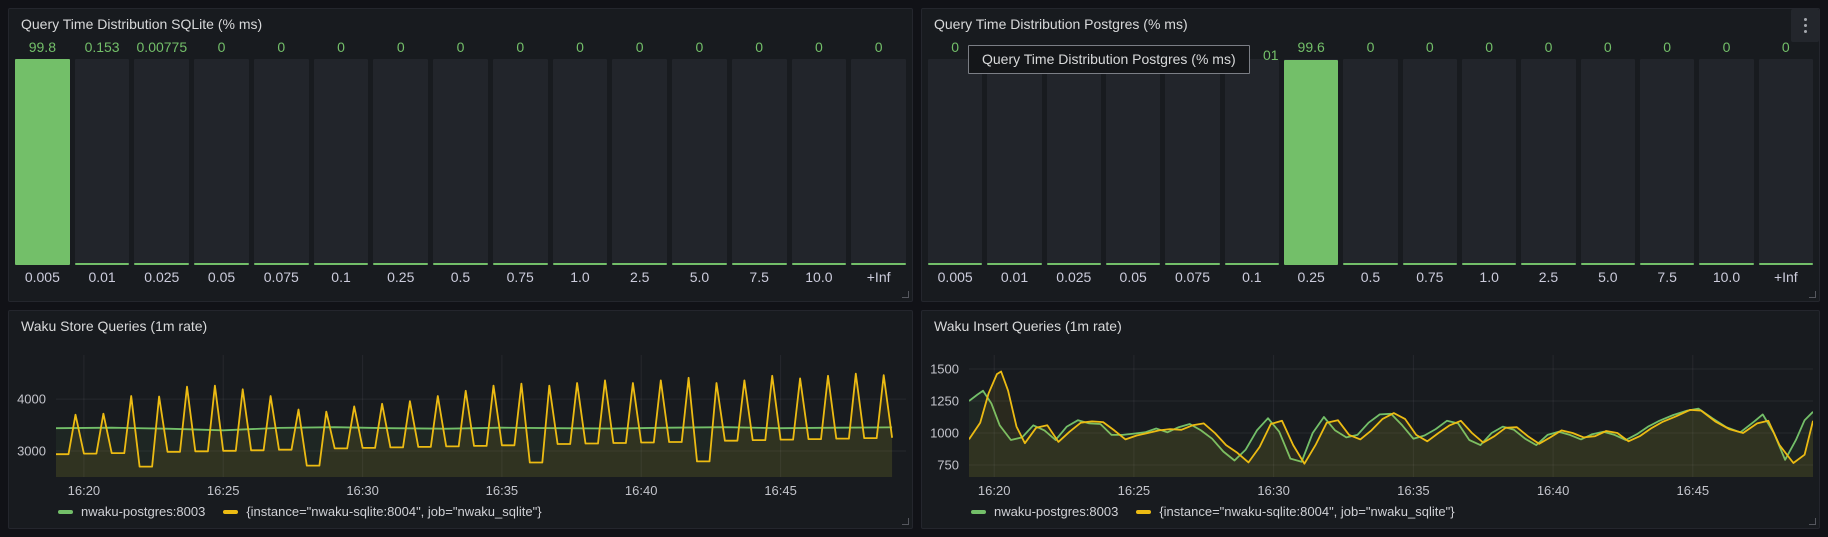 Image resolution: width=1828 pixels, height=537 pixels. I want to click on time-series-plot, so click(1391, 418).